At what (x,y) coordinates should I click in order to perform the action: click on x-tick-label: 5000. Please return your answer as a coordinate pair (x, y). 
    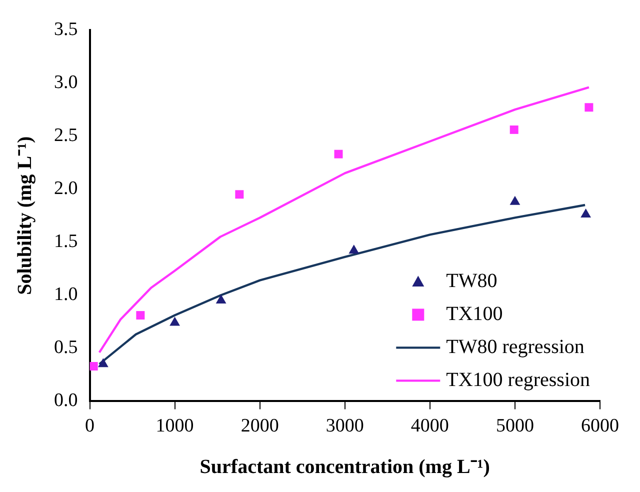
    Looking at the image, I should click on (515, 426).